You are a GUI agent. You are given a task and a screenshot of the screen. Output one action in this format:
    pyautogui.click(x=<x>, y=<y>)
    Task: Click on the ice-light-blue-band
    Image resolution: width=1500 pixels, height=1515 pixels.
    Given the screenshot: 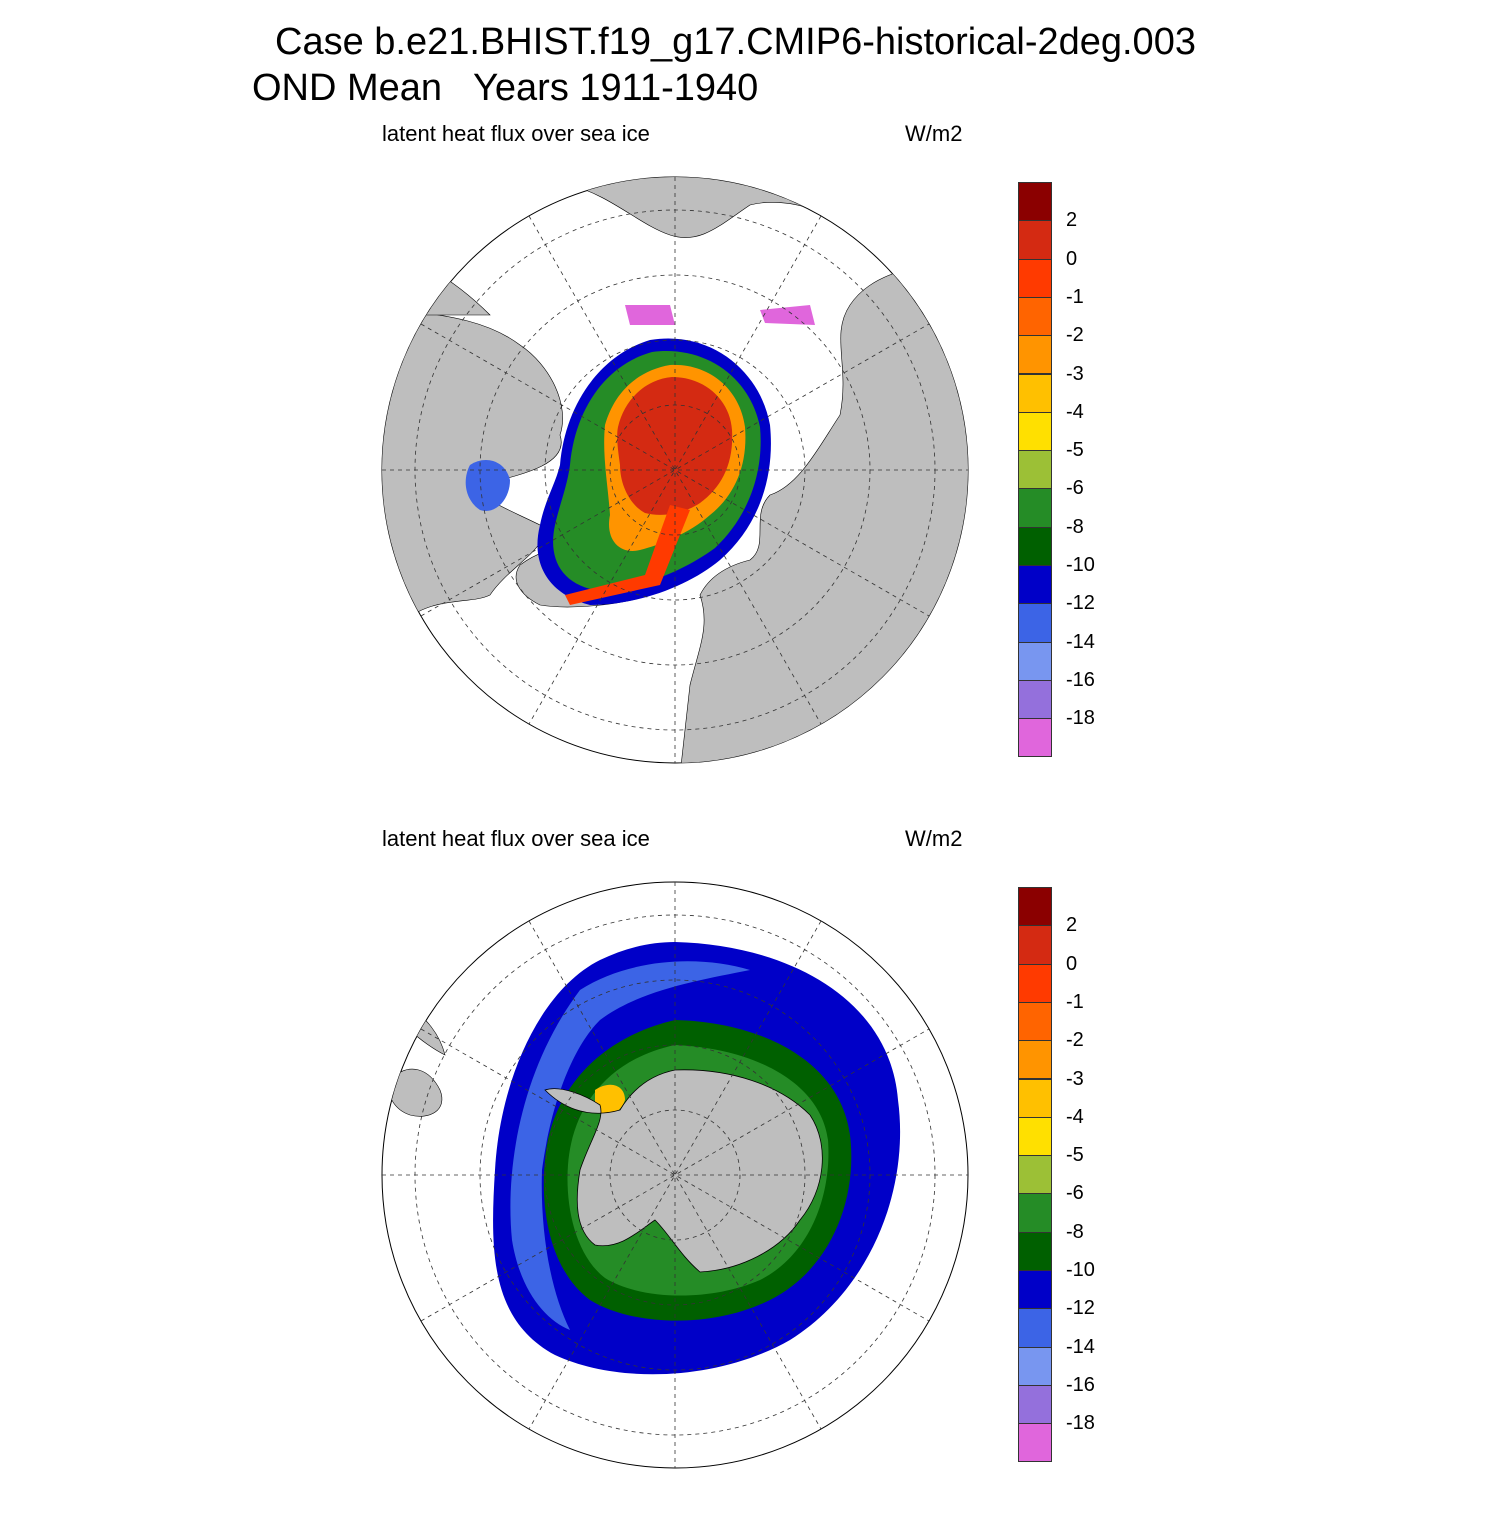 What is the action you would take?
    pyautogui.click(x=630, y=1145)
    